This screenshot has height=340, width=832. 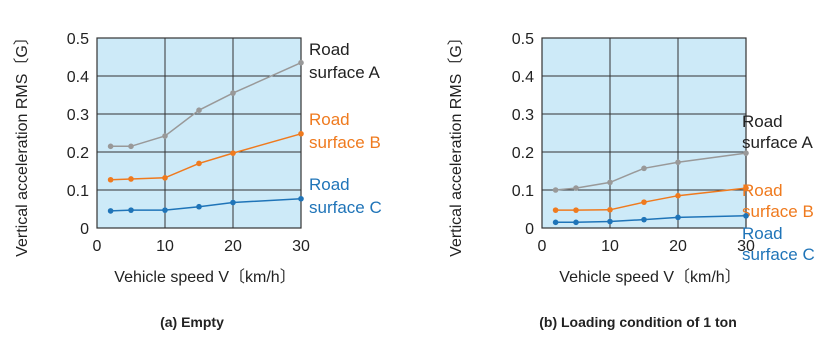 I want to click on plot-frame, so click(x=644, y=133).